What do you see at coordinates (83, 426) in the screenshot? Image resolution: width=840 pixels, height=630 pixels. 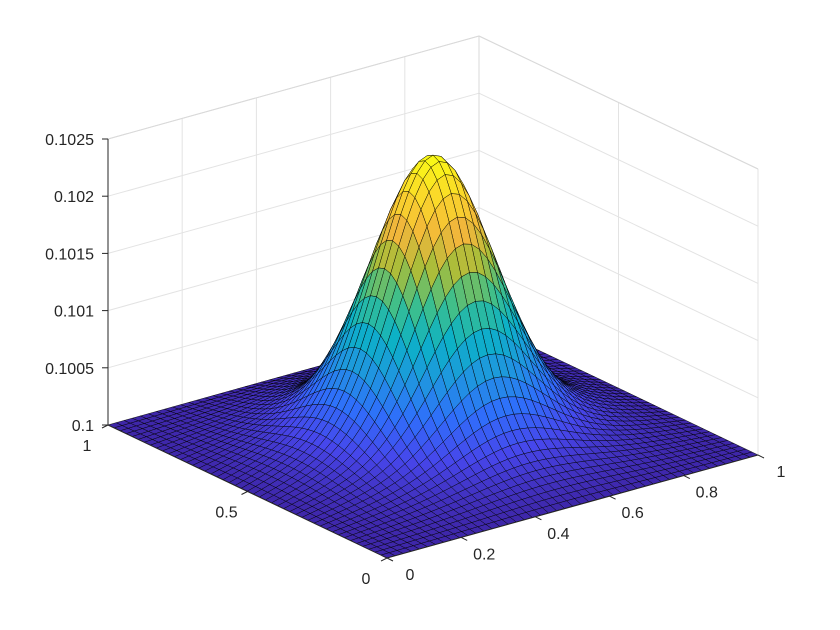 I see `z-tick-label: 0.1` at bounding box center [83, 426].